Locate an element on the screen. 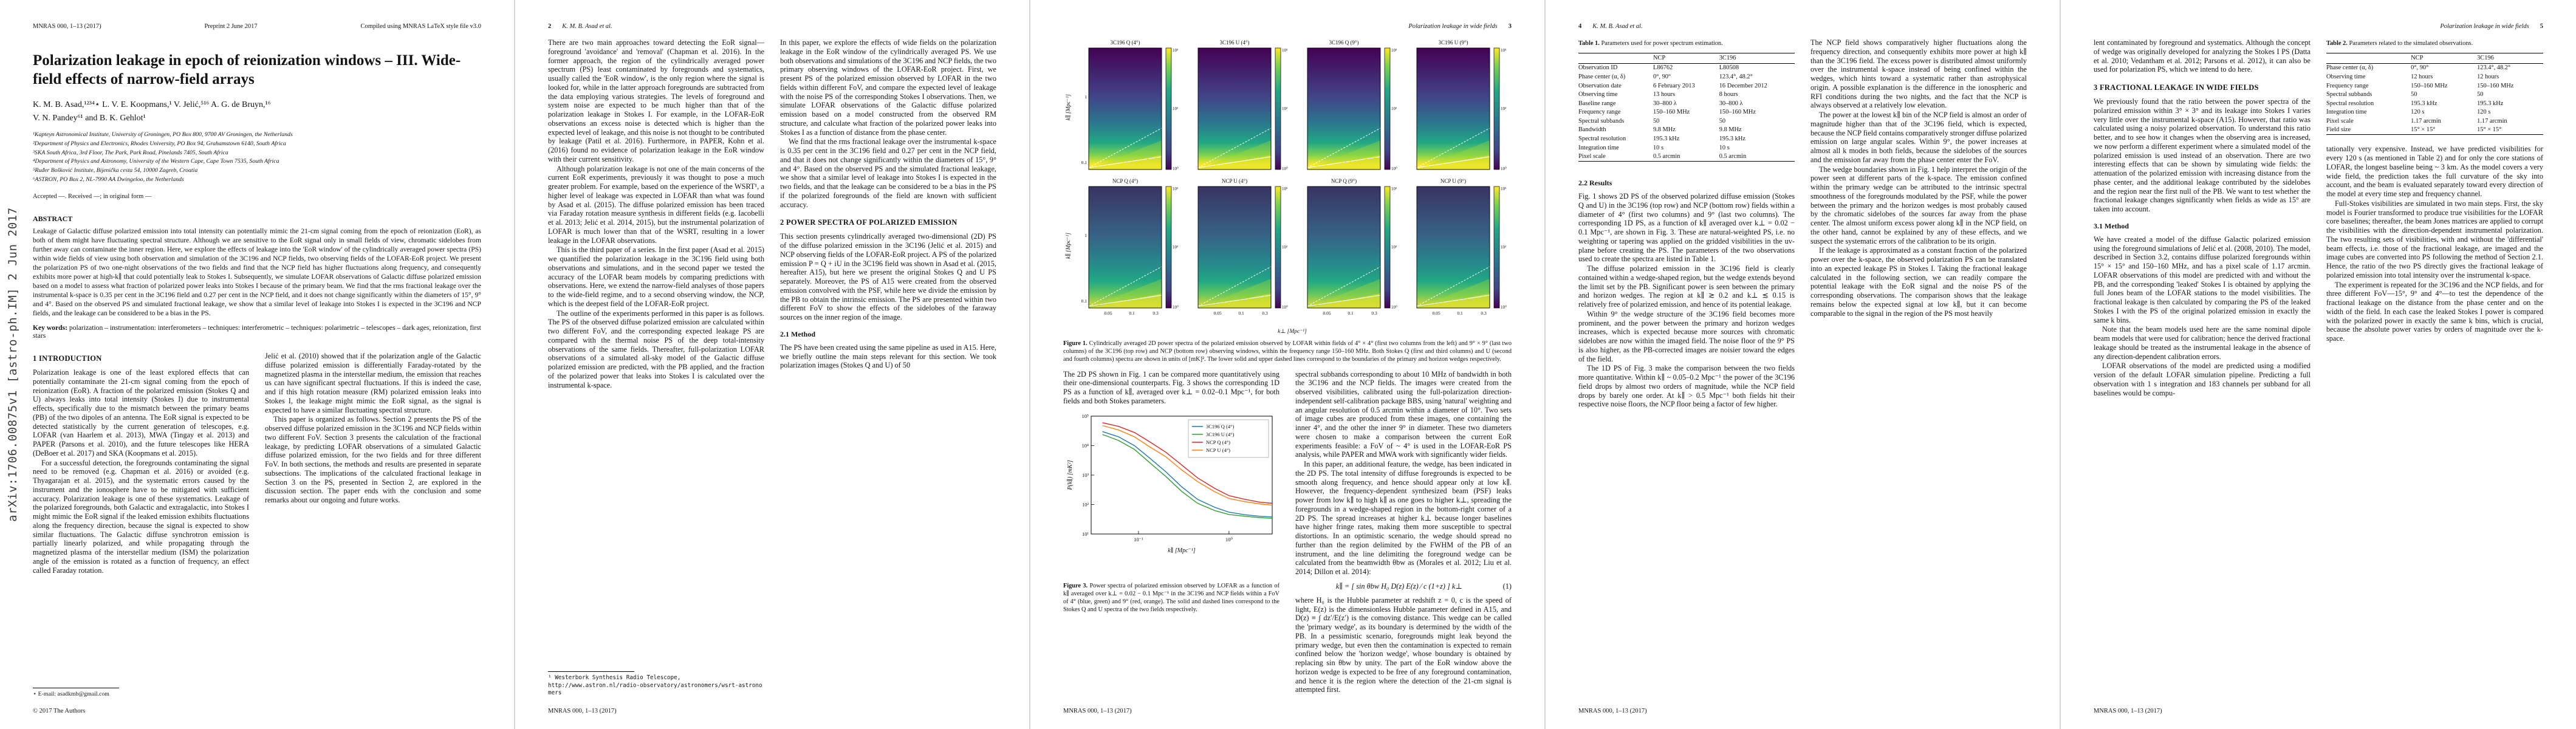  figure1-panel: NCP Q (4°) 1 0.1 0.05 0.1 0.3 10⁵ 10² 10⁰ is located at coordinates (1130, 247).